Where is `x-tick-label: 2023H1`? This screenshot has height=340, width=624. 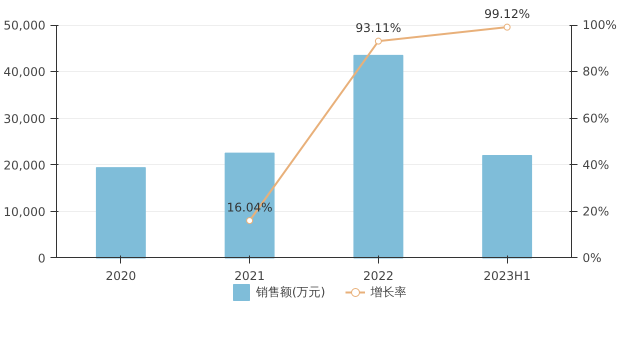
x-tick-label: 2023H1 is located at coordinates (507, 275).